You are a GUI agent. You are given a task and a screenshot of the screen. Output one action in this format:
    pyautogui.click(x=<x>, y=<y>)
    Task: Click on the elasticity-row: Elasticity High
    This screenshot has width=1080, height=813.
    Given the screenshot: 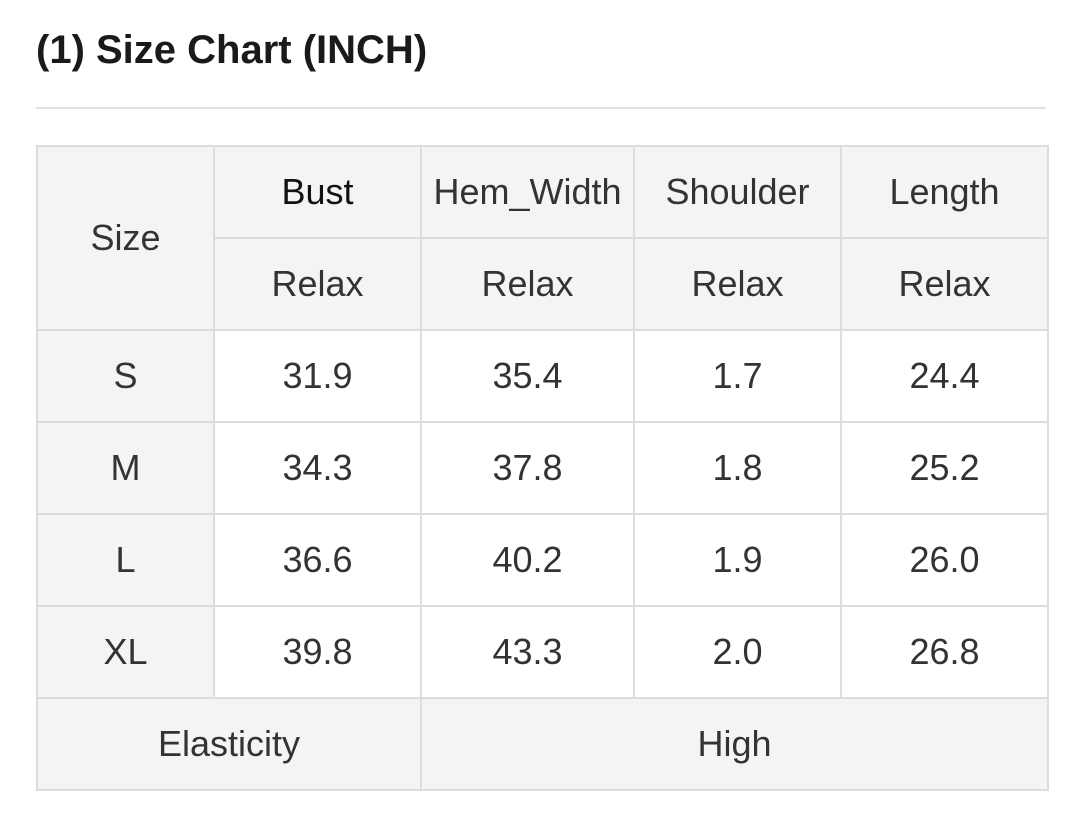 What is the action you would take?
    pyautogui.click(x=542, y=744)
    